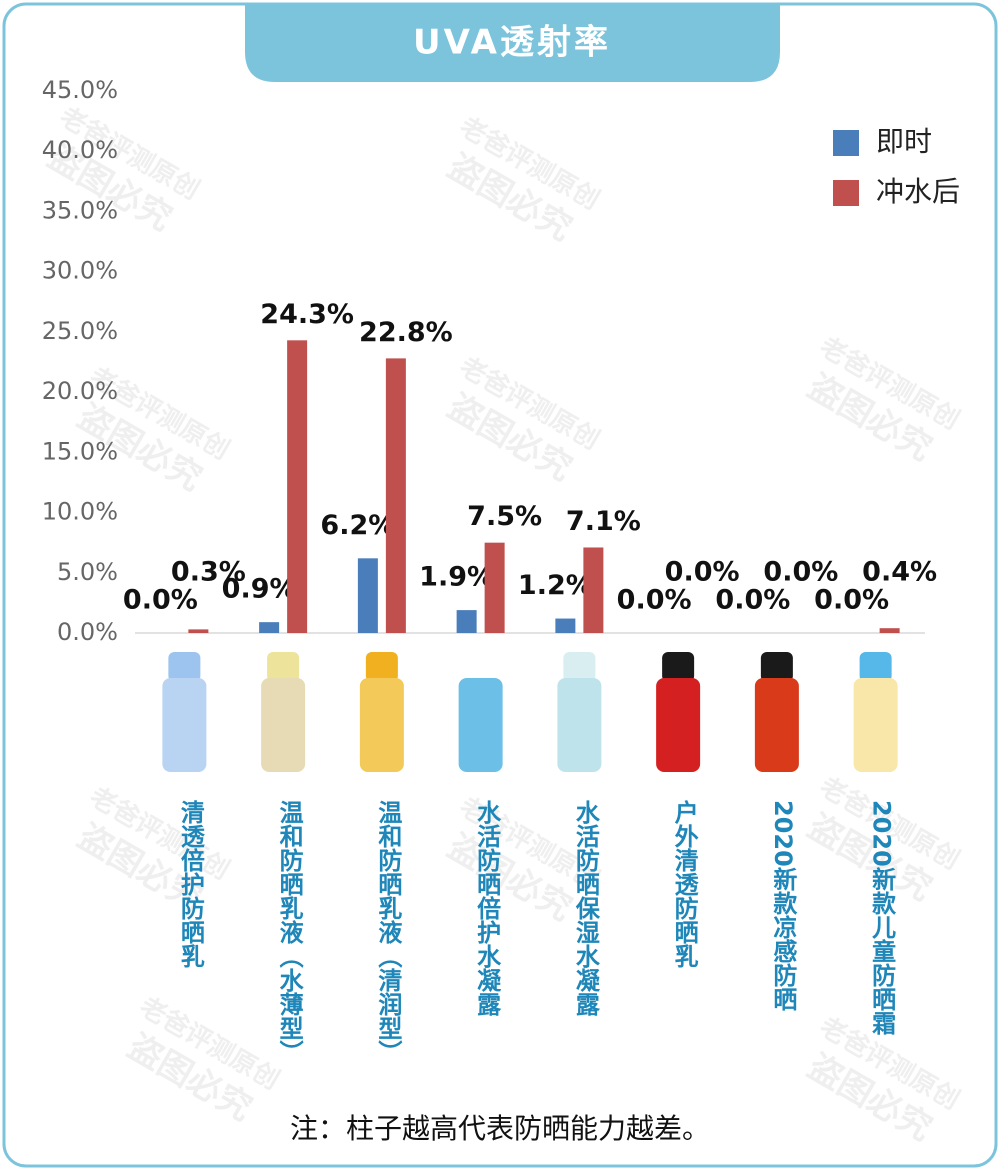 The height and width of the screenshot is (1174, 1000). Describe the element at coordinates (555, 585) in the screenshot. I see `value-label: 1.2%` at that location.